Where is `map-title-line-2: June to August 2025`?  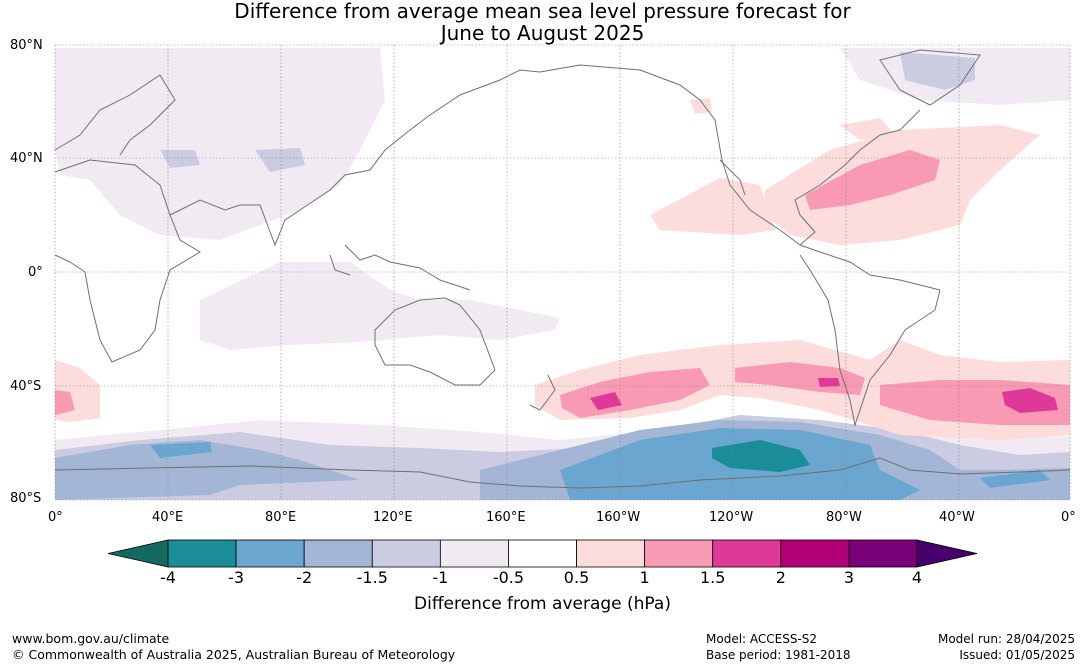 map-title-line-2: June to August 2025 is located at coordinates (542, 33).